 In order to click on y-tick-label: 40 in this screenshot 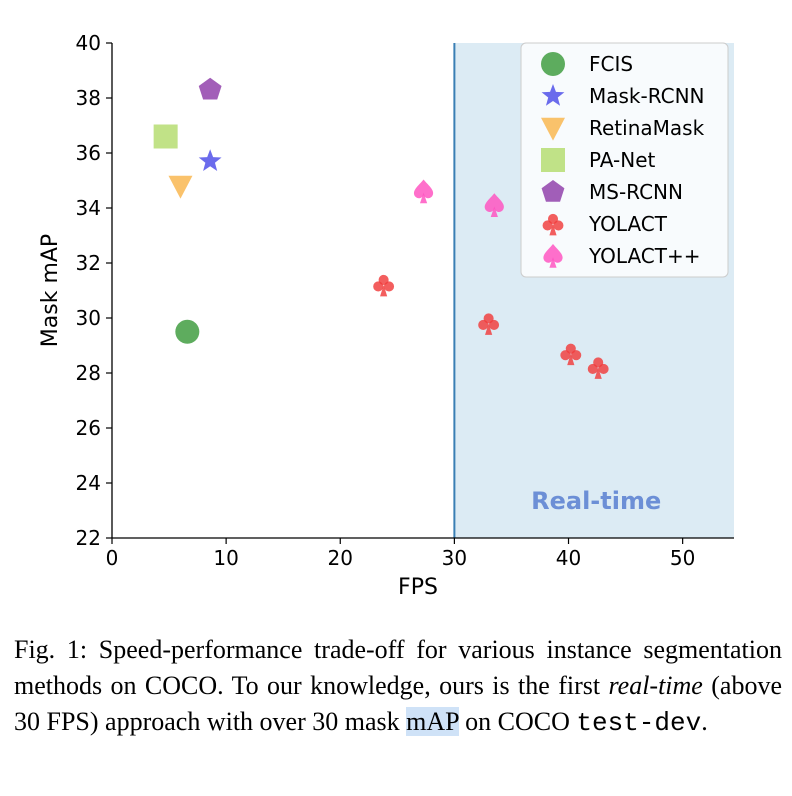, I will do `click(88, 43)`.